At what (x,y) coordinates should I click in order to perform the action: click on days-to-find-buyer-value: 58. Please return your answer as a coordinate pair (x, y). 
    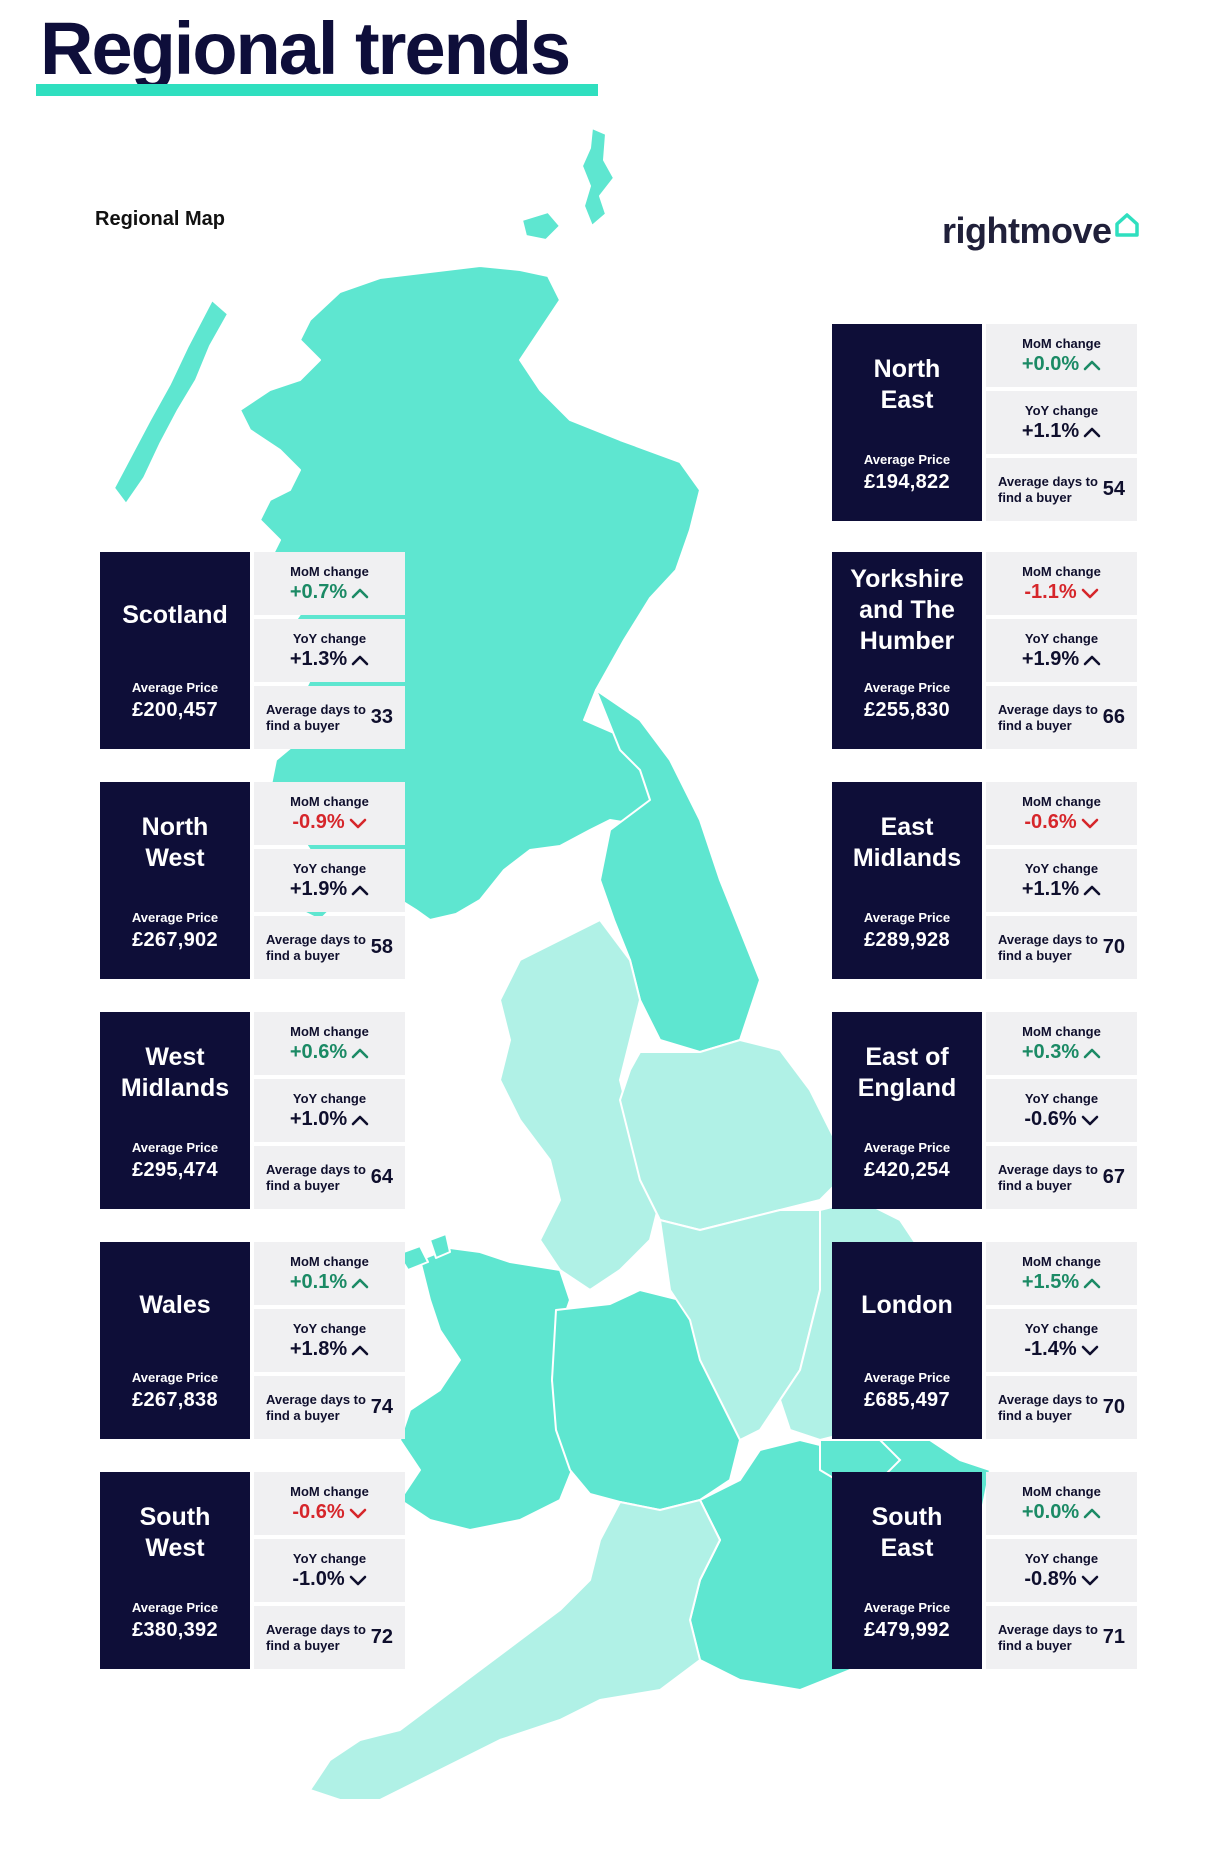
    Looking at the image, I should click on (381, 947).